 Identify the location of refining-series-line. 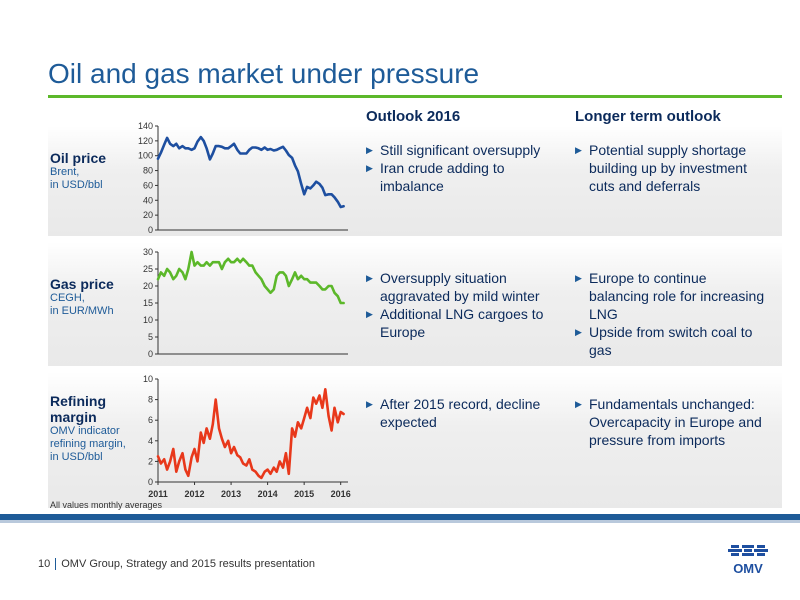
(250, 433).